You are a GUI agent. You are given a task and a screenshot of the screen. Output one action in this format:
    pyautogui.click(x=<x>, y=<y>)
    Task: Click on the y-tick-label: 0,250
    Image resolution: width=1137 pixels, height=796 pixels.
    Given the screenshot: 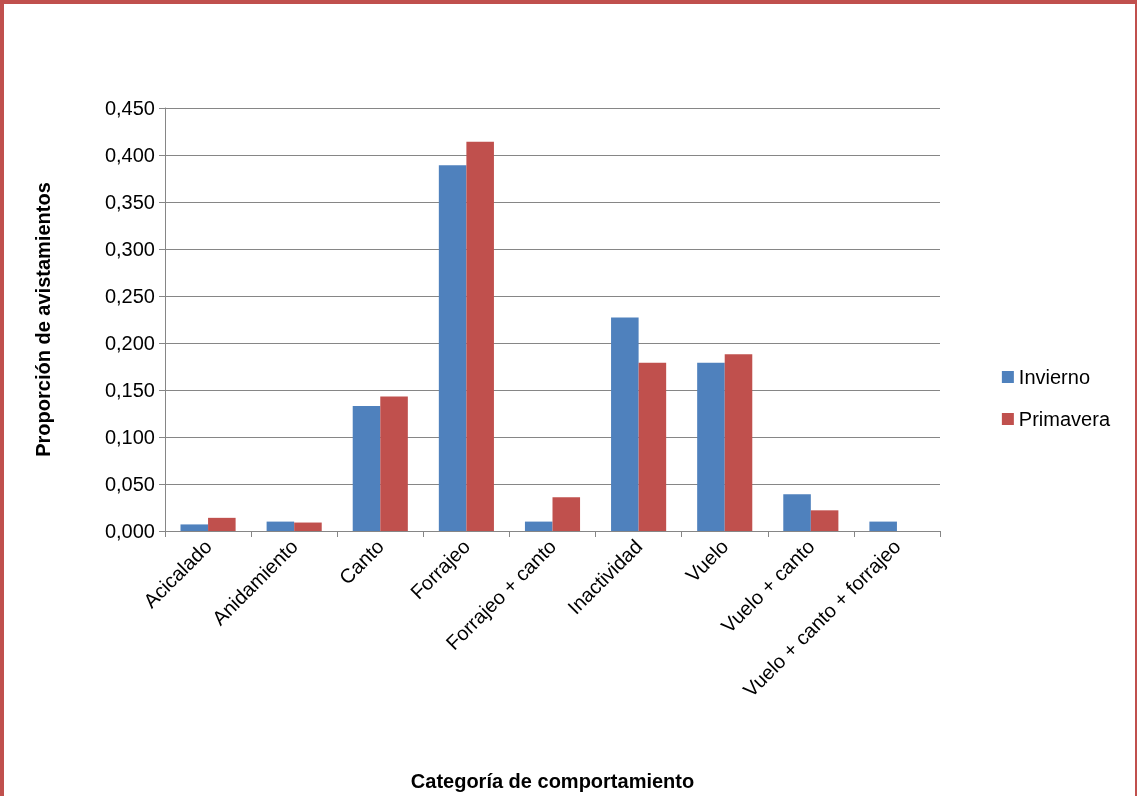 What is the action you would take?
    pyautogui.click(x=129, y=296)
    